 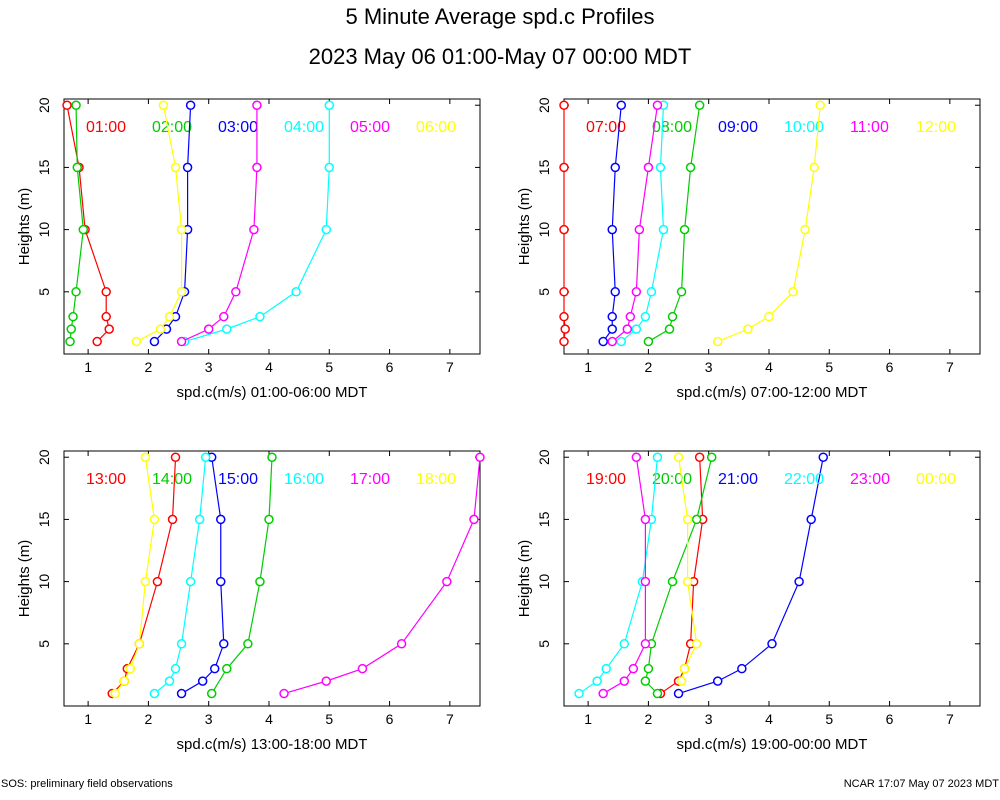 I want to click on x-tick-label: 5, so click(x=829, y=719).